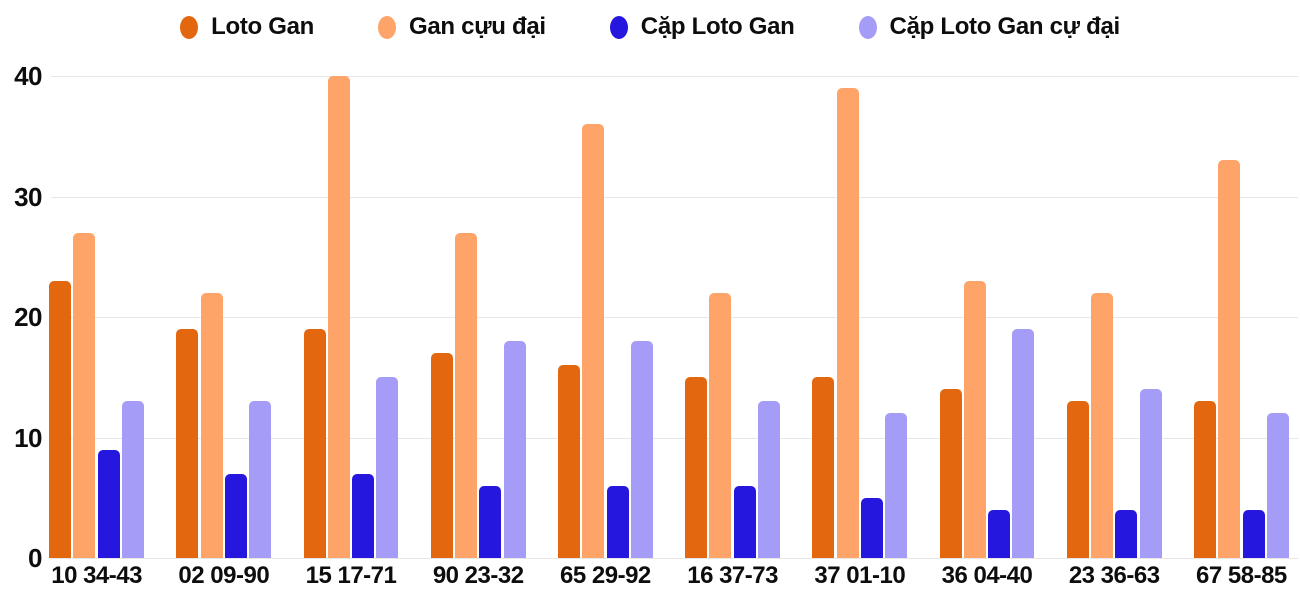 This screenshot has width=1300, height=600. Describe the element at coordinates (1241, 575) in the screenshot. I see `x-axis-category-label: 67 58-85` at that location.